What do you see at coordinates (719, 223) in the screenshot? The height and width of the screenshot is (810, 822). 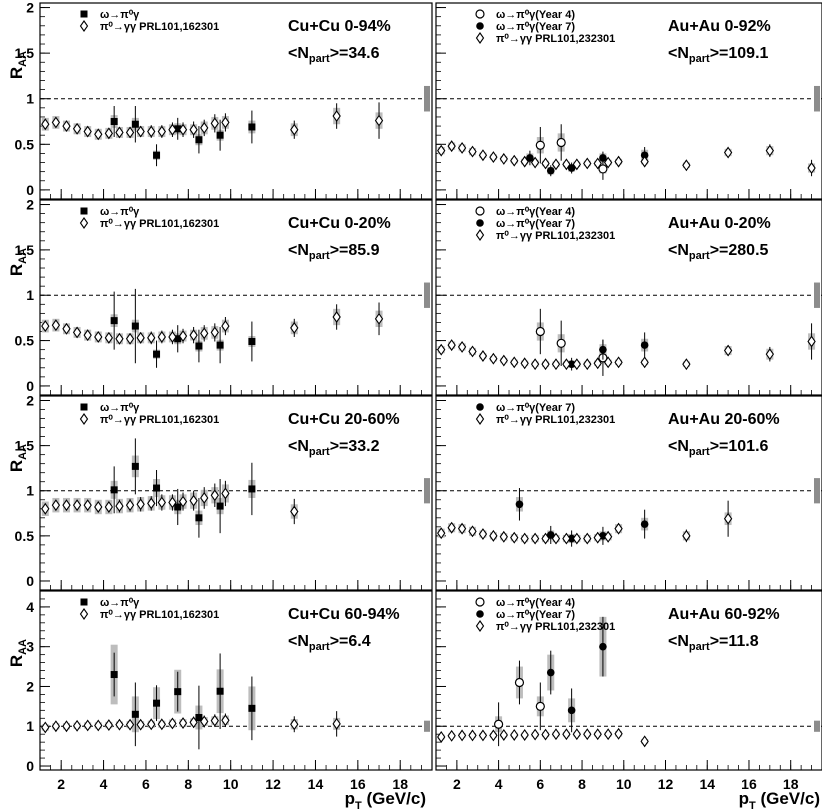 I see `collision-system-label: Au+Au 0-20%` at bounding box center [719, 223].